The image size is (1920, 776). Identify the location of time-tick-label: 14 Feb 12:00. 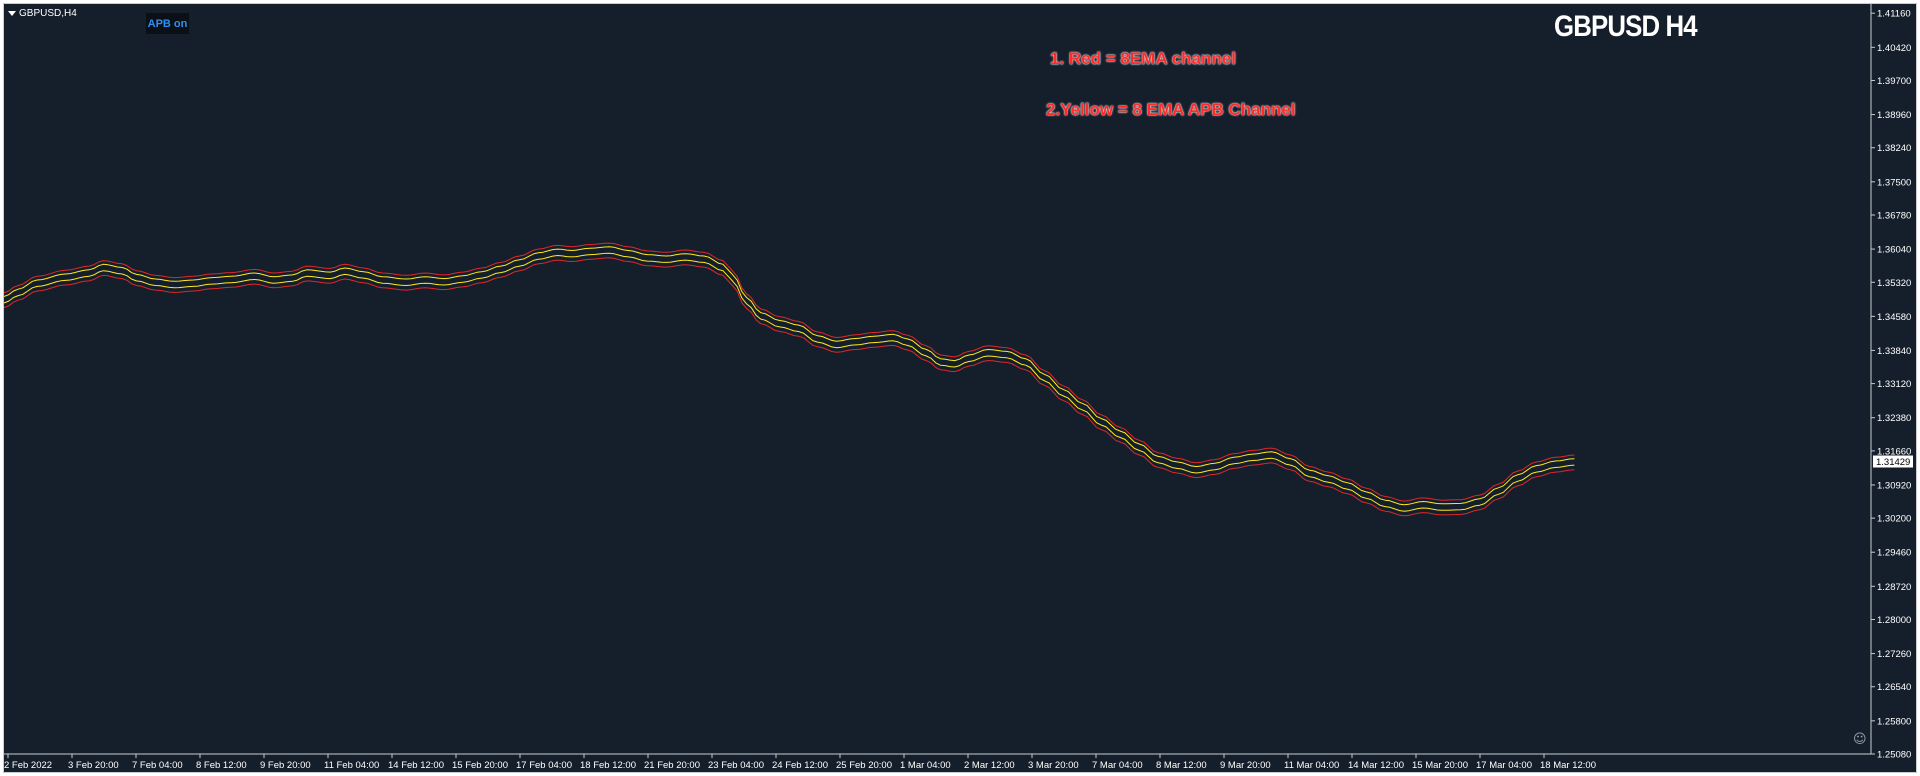
(416, 765).